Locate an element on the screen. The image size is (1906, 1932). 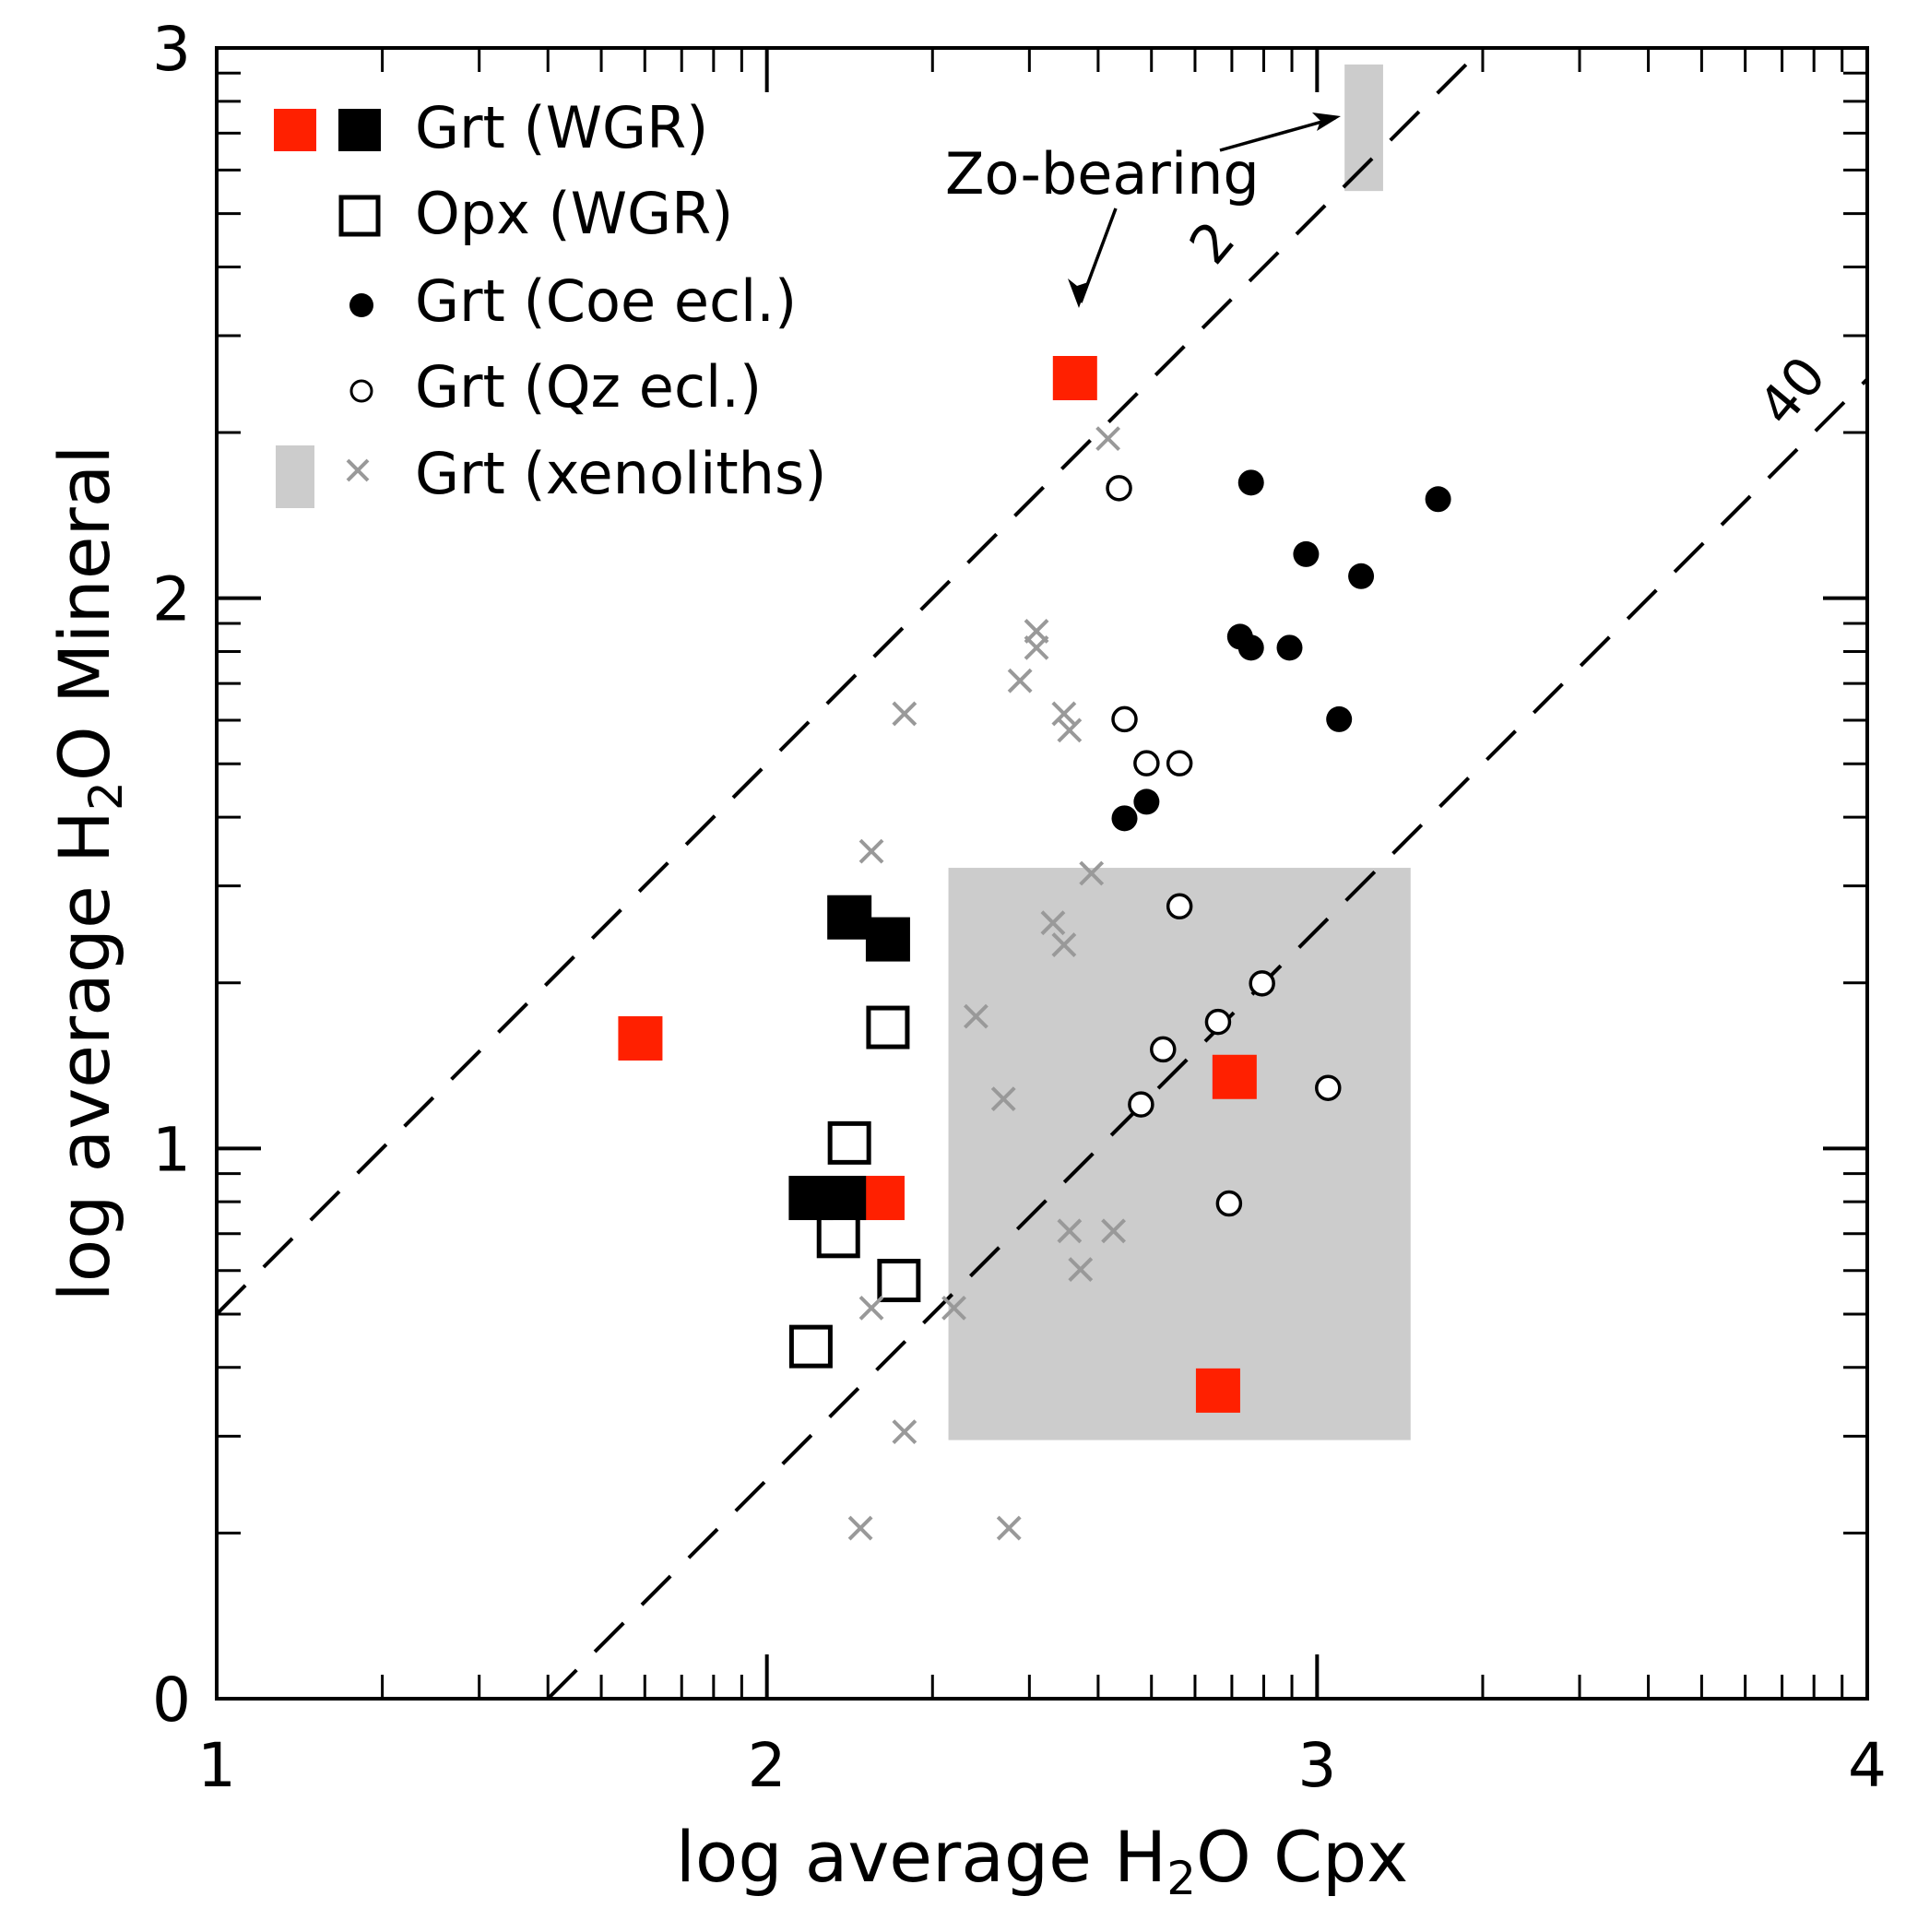
shaded-region-xenolith-range is located at coordinates (1179, 1154).